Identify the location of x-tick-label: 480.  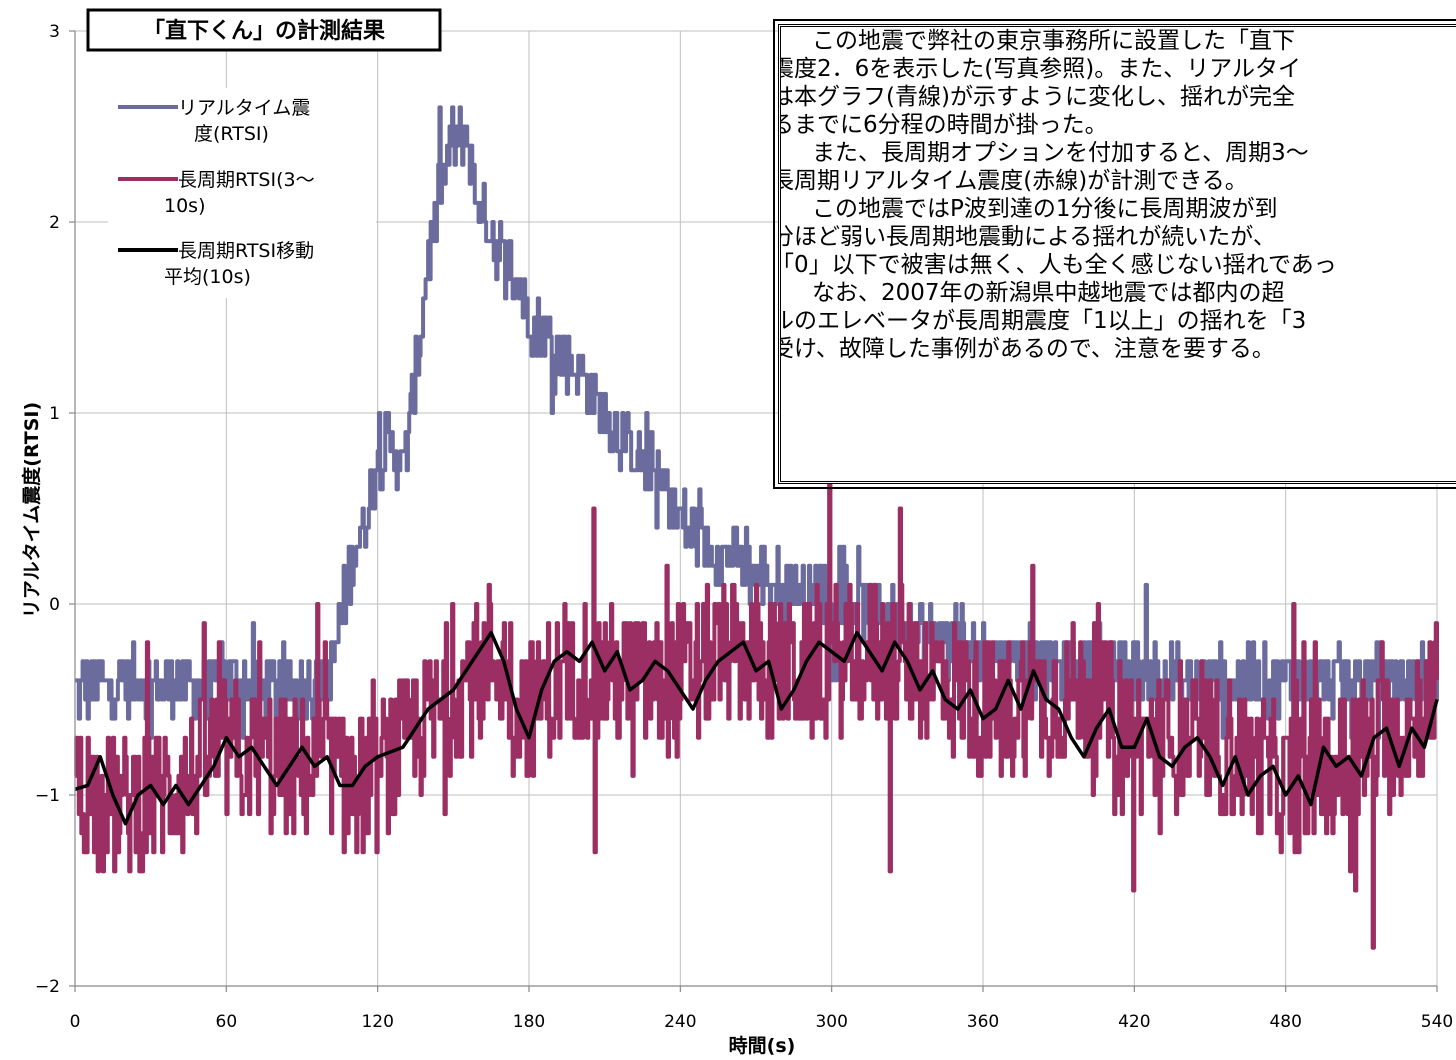
(1285, 1022).